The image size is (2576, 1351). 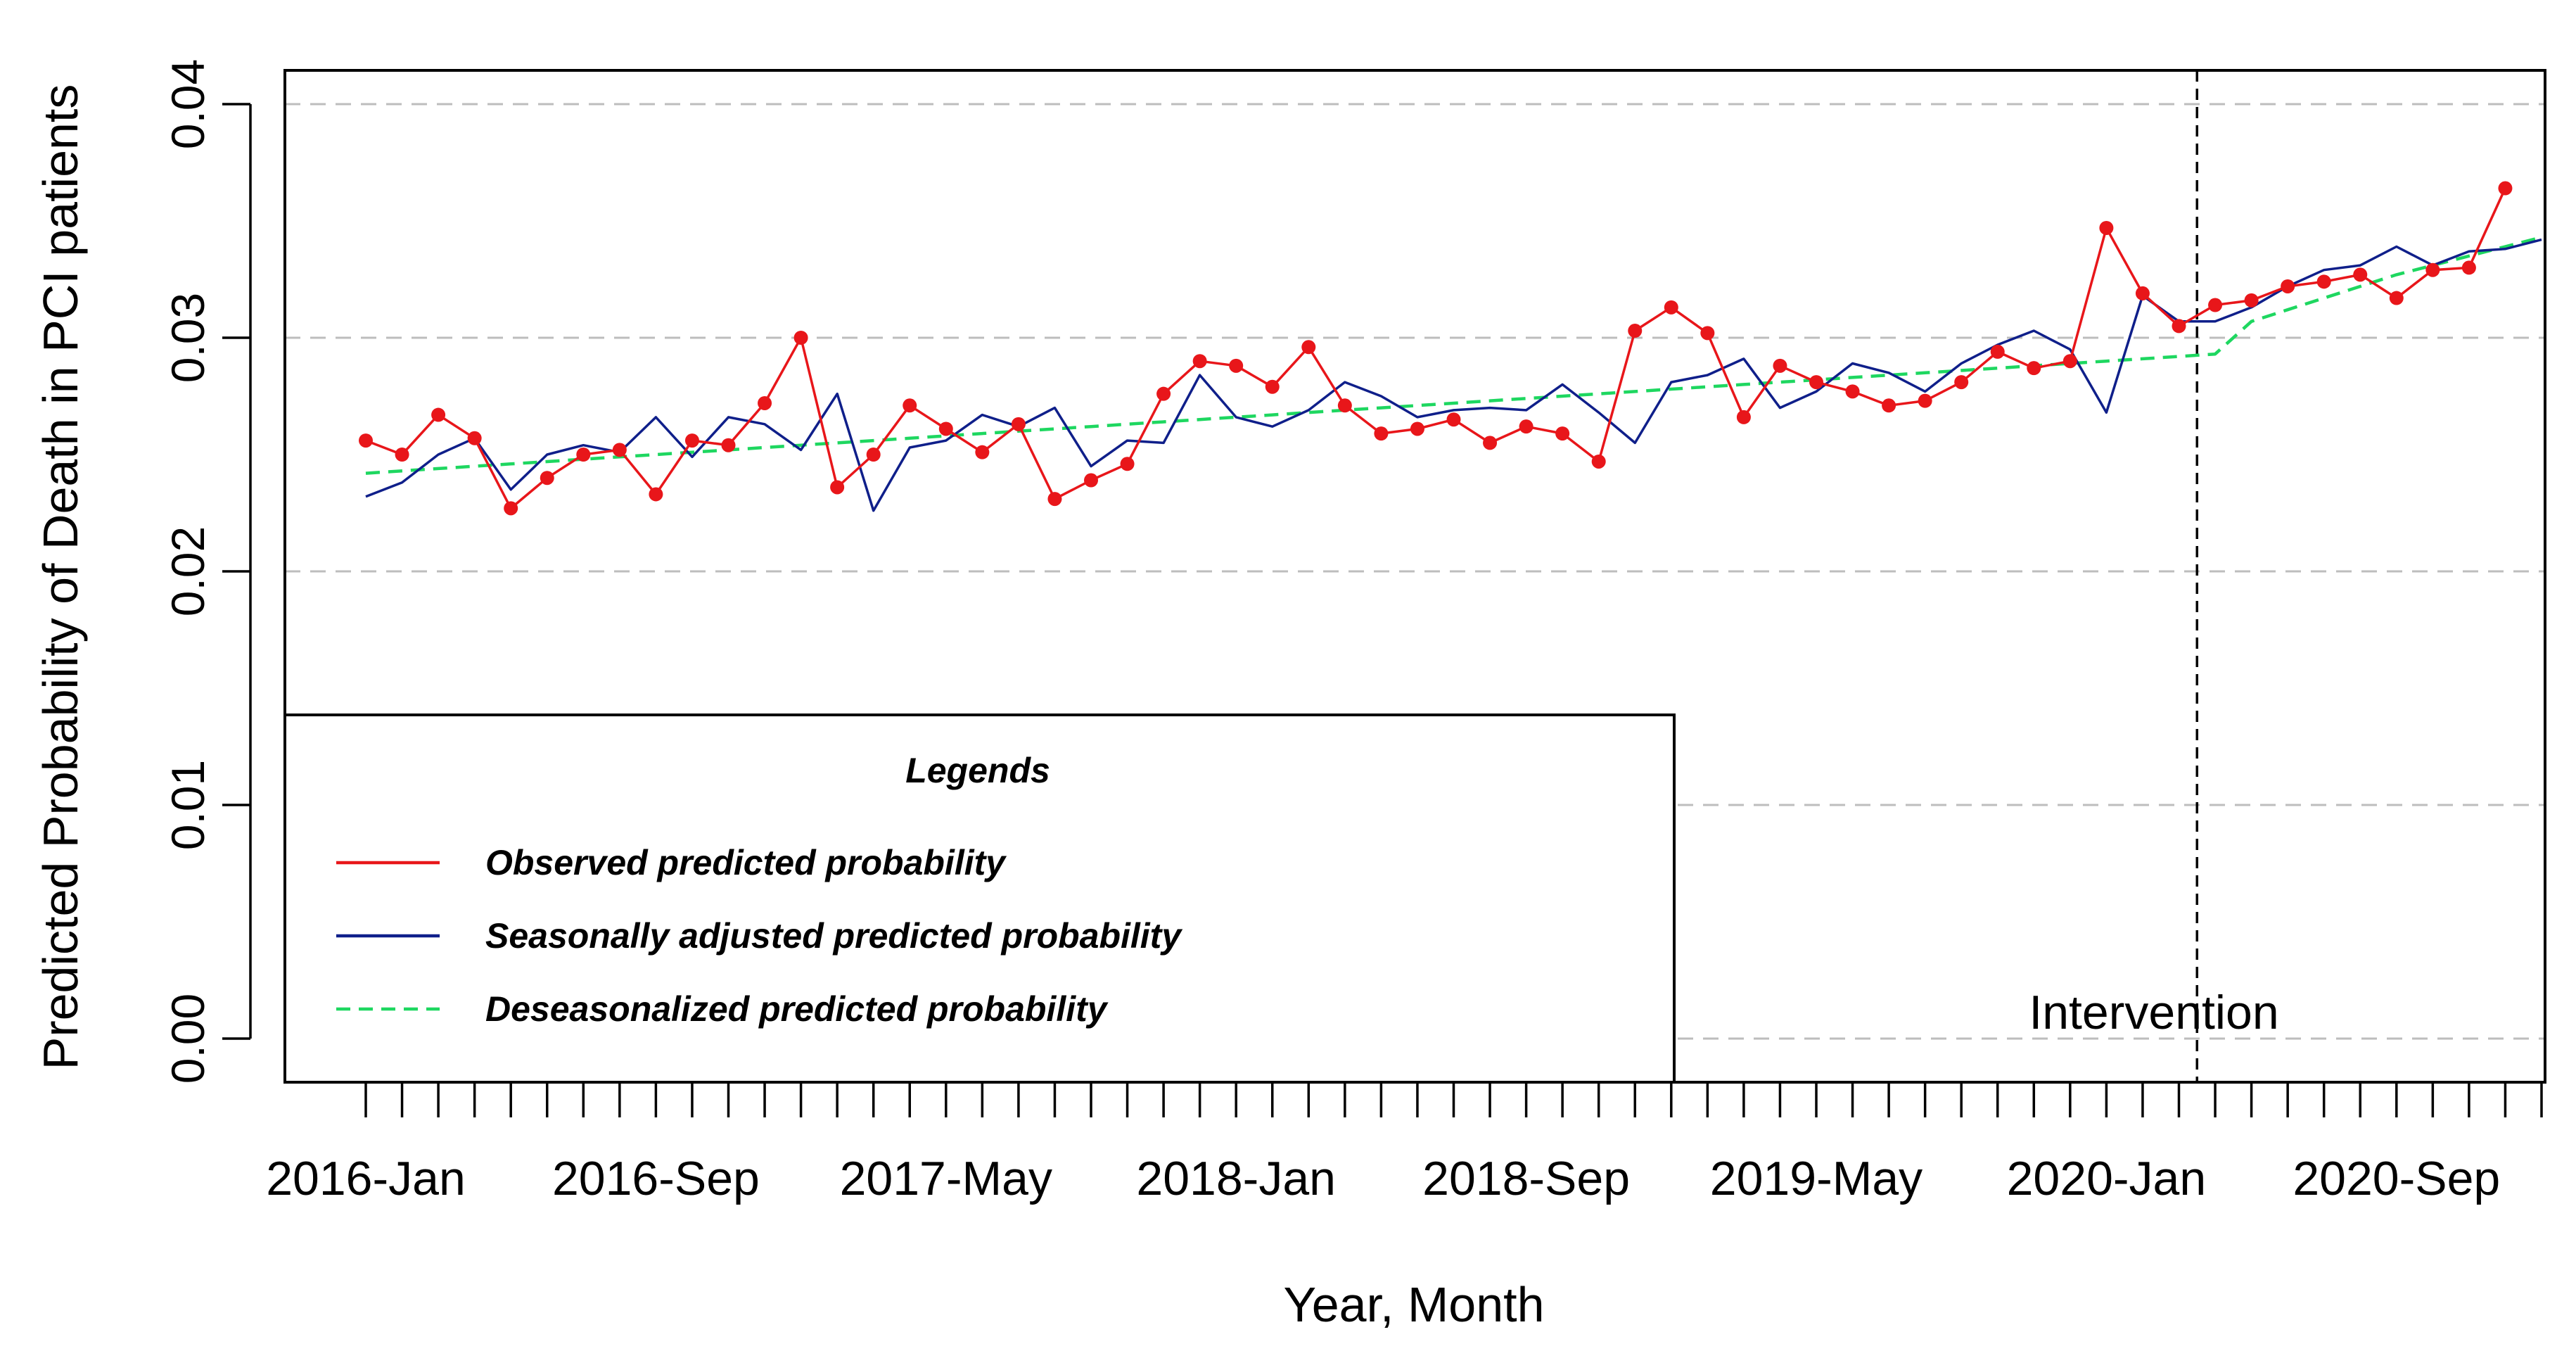 I want to click on legend-title: Legends, so click(x=977, y=770).